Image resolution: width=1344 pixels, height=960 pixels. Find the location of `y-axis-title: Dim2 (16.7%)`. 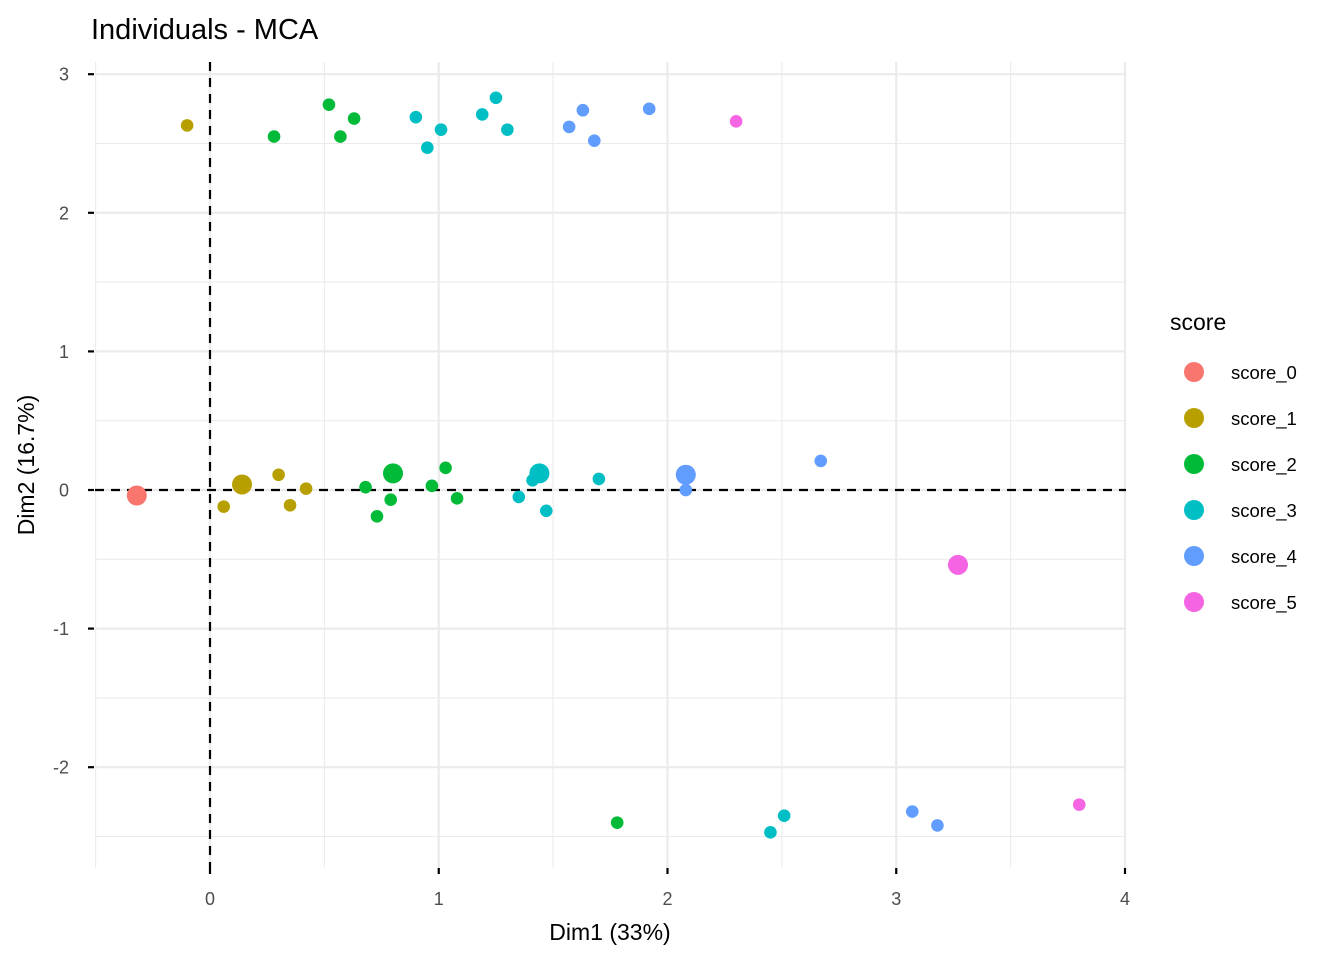

y-axis-title: Dim2 (16.7%) is located at coordinates (26, 465).